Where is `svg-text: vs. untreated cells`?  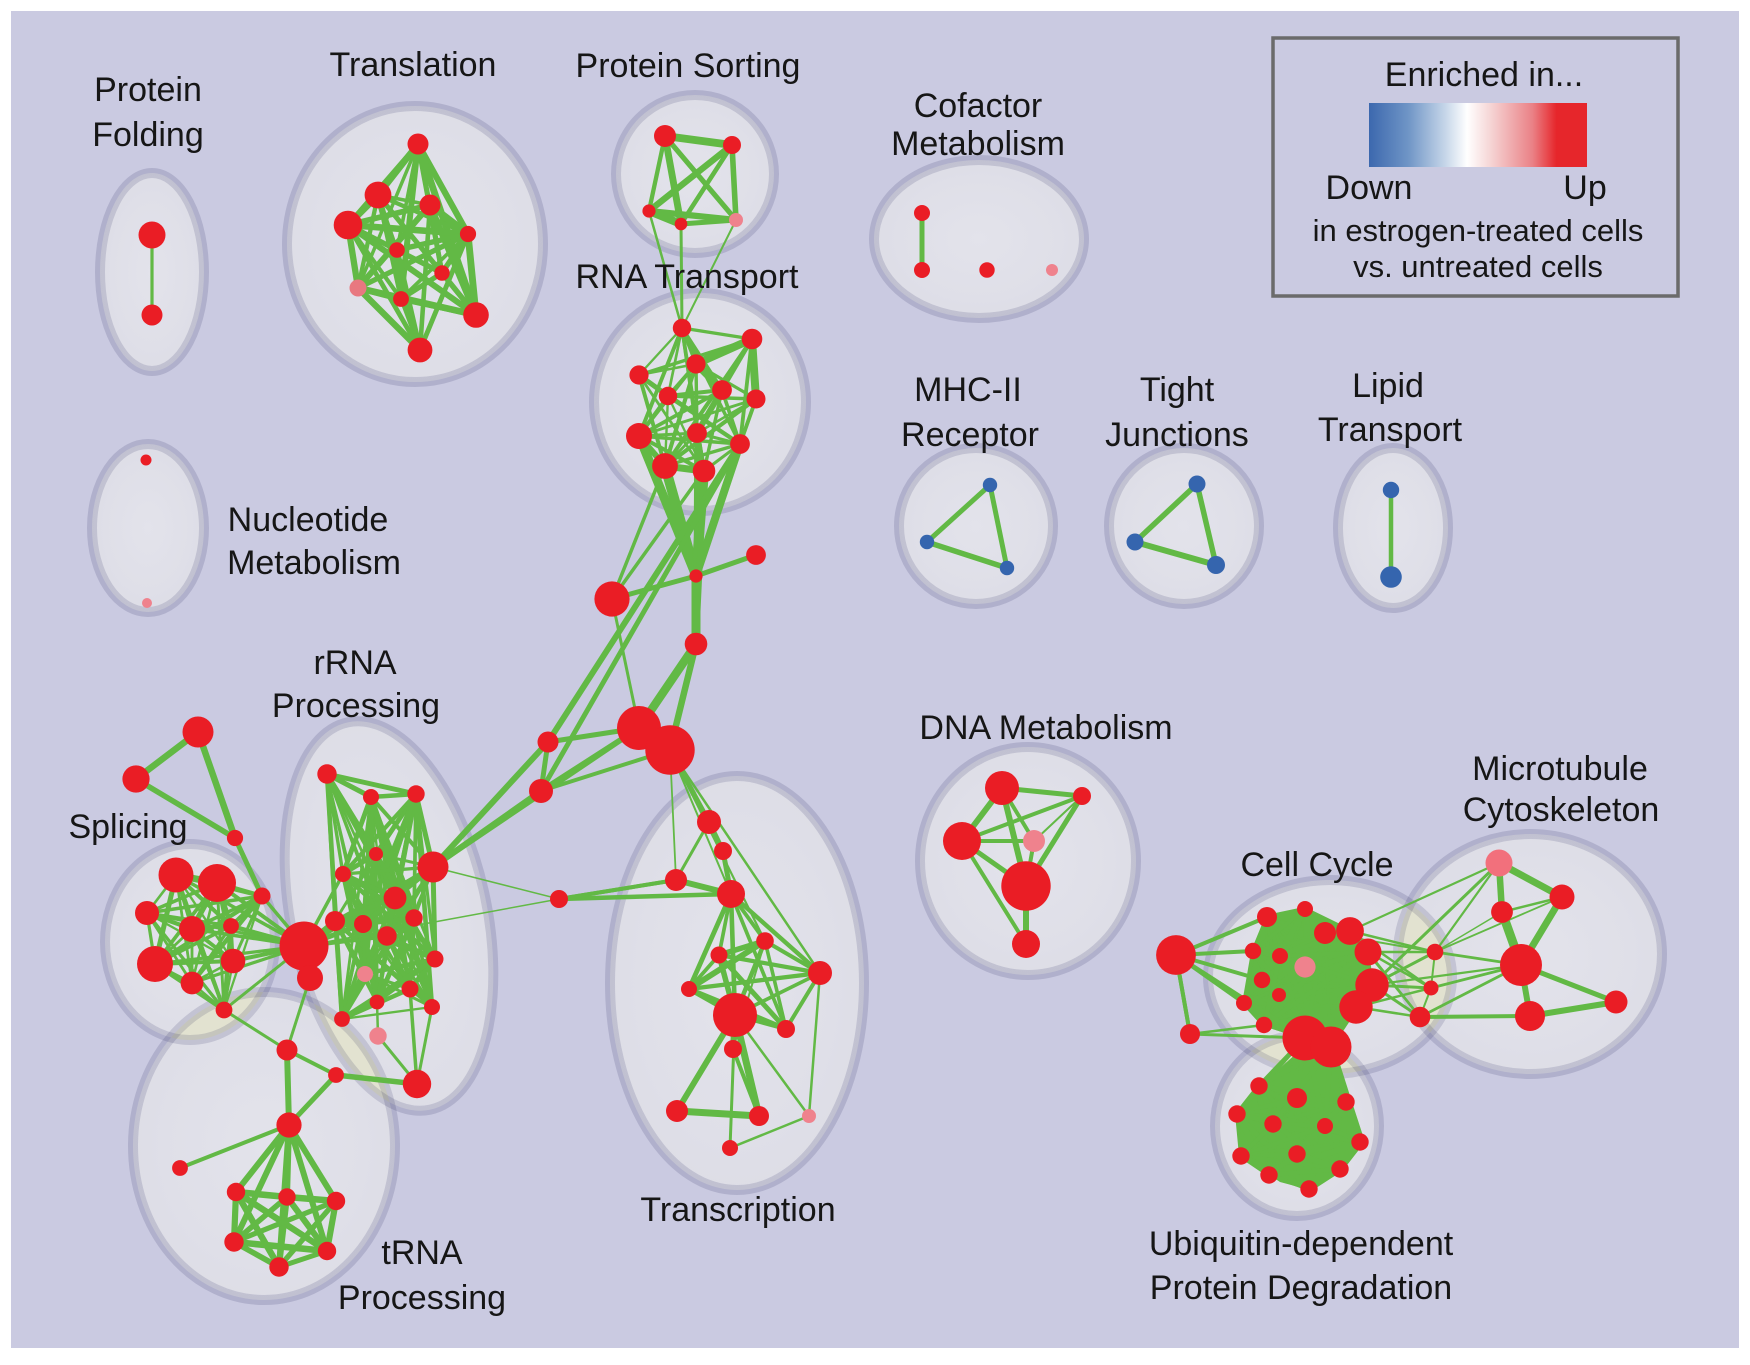
svg-text: vs. untreated cells is located at coordinates (1478, 266).